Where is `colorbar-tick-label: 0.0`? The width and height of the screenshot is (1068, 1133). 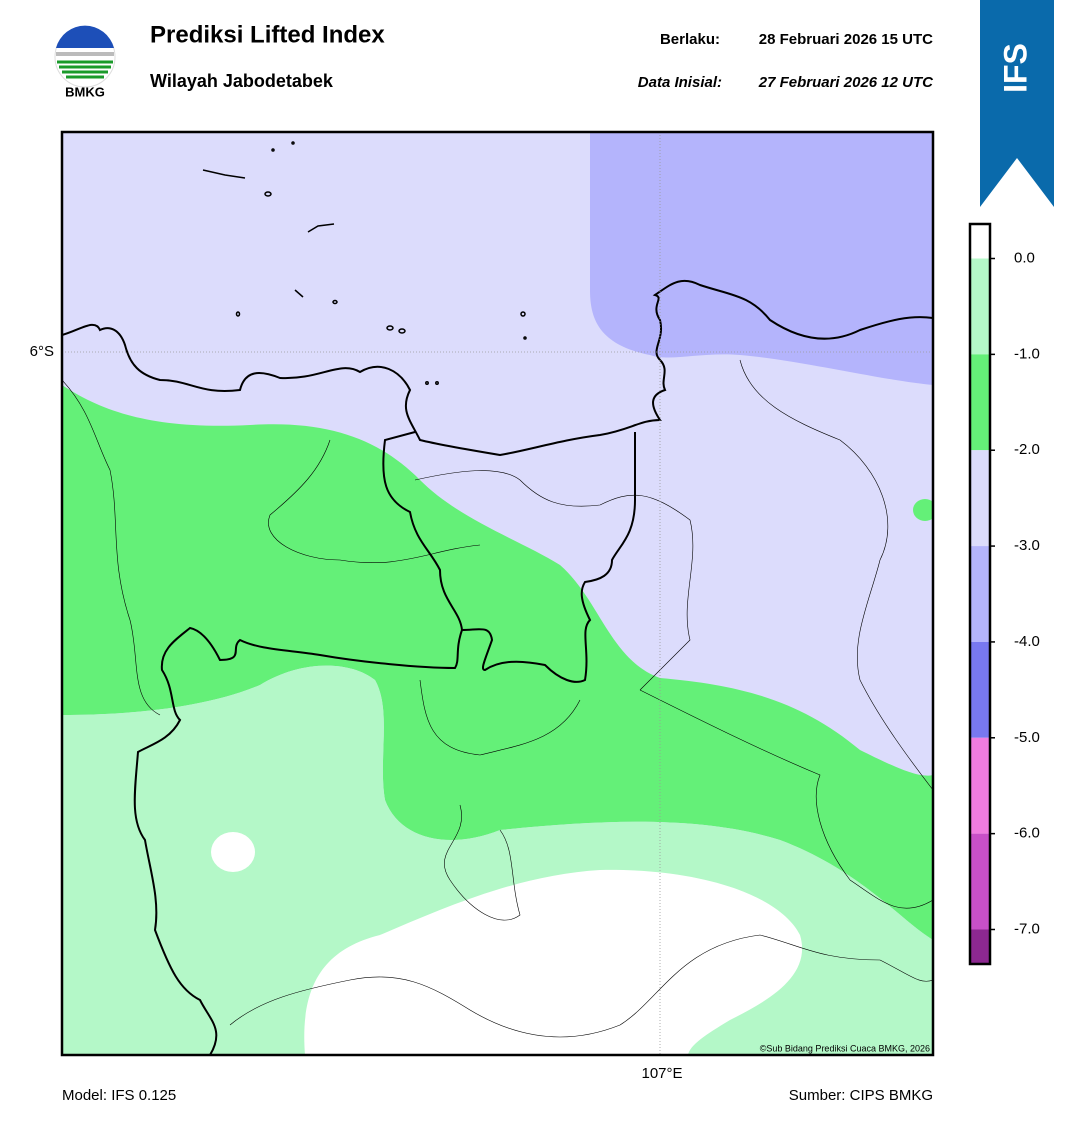 colorbar-tick-label: 0.0 is located at coordinates (1024, 257).